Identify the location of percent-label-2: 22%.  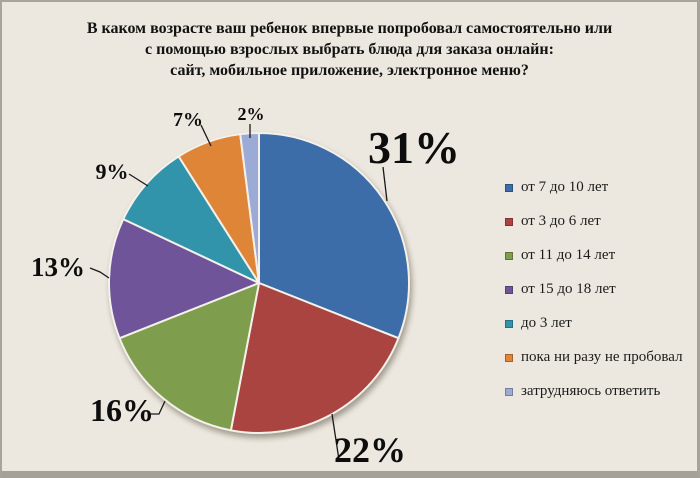
(370, 450).